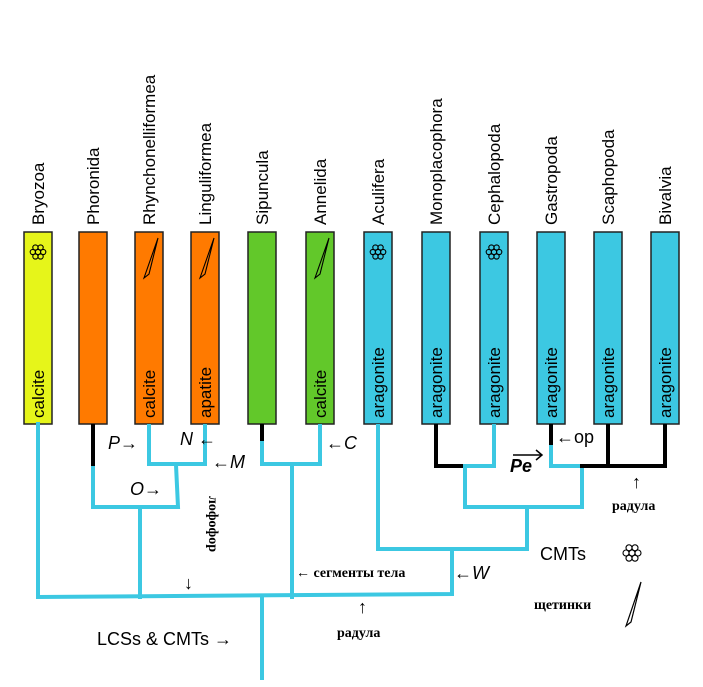 This screenshot has width=703, height=687. Describe the element at coordinates (362, 607) in the screenshot. I see `radula-arrow-1: ↑` at that location.